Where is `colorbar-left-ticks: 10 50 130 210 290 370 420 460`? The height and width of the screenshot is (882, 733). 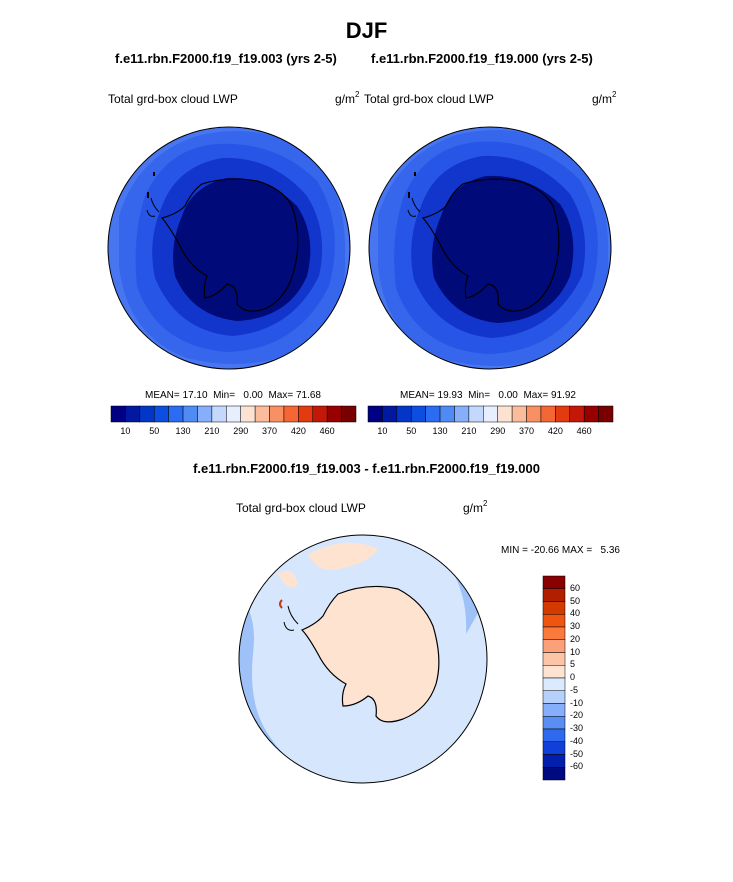
colorbar-left-ticks: 10 50 130 210 290 370 420 460 is located at coordinates (233, 433).